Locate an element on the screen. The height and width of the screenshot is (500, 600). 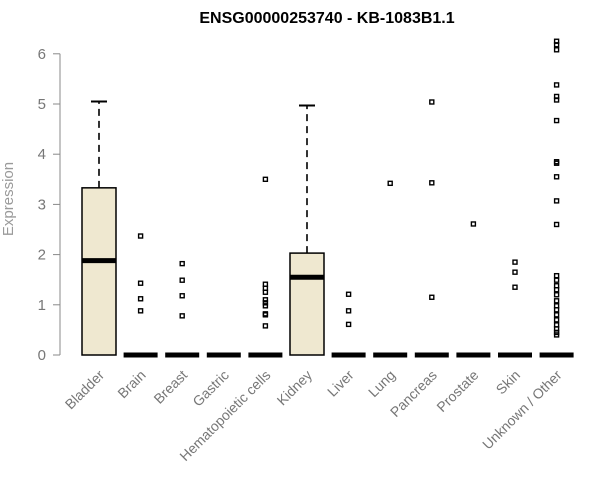
x-tick-label: Bladder is located at coordinates (85, 390).